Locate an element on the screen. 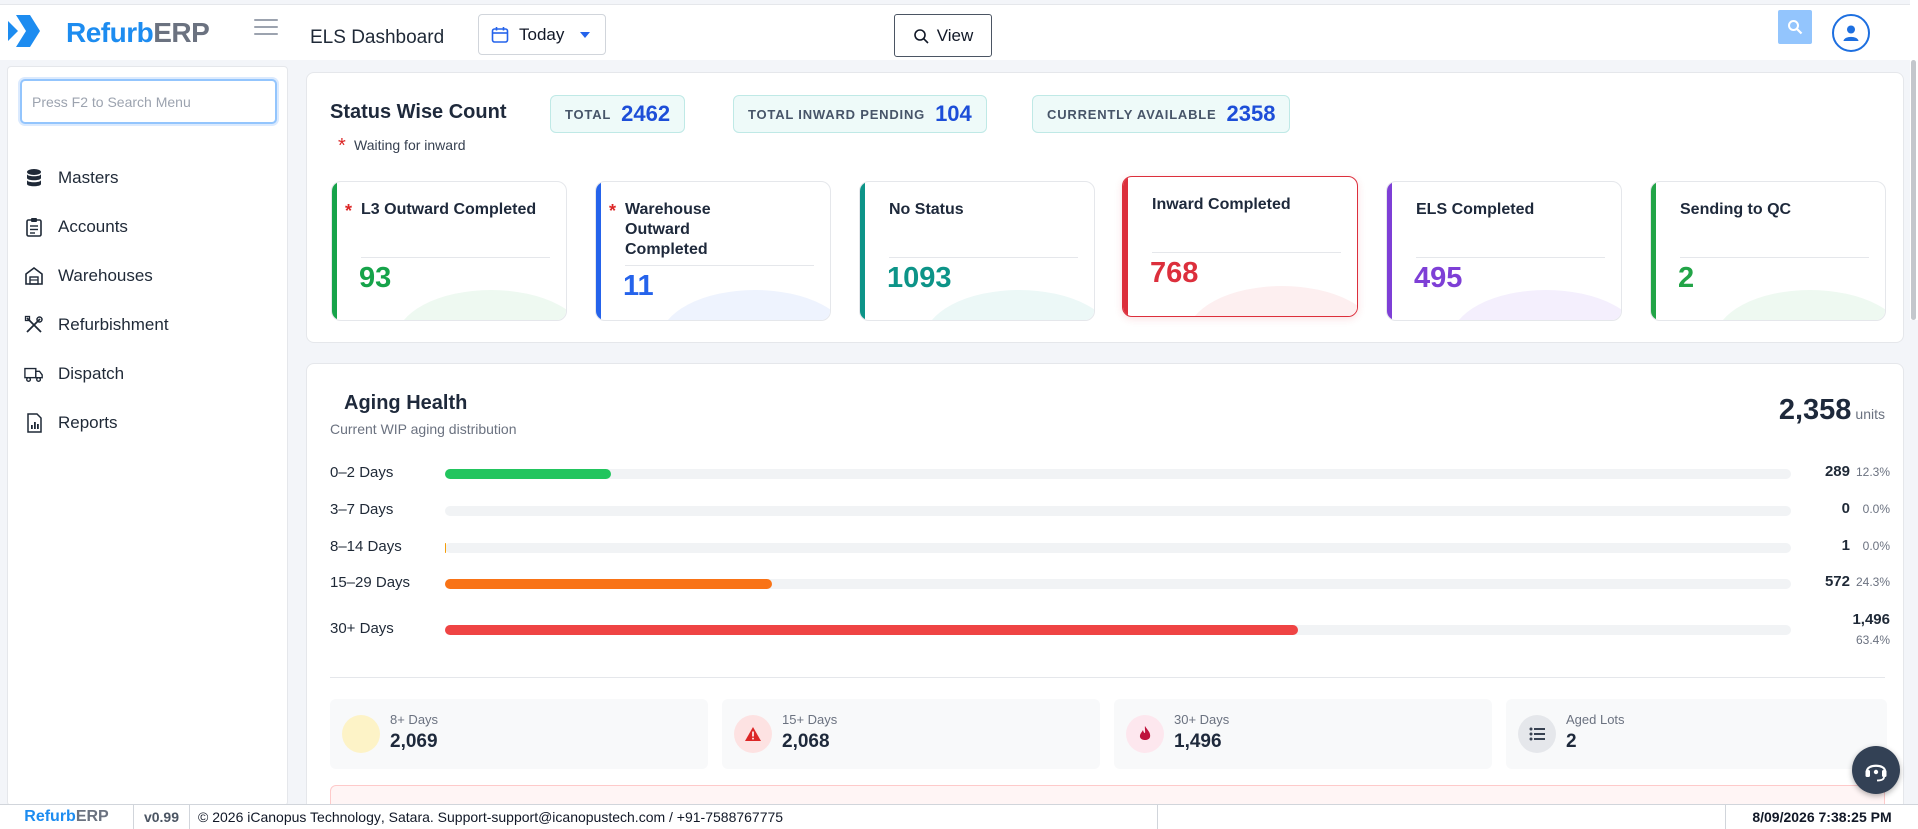 Image resolution: width=1918 pixels, height=829 pixels. total-pill: TOTAL 2462 is located at coordinates (618, 114).